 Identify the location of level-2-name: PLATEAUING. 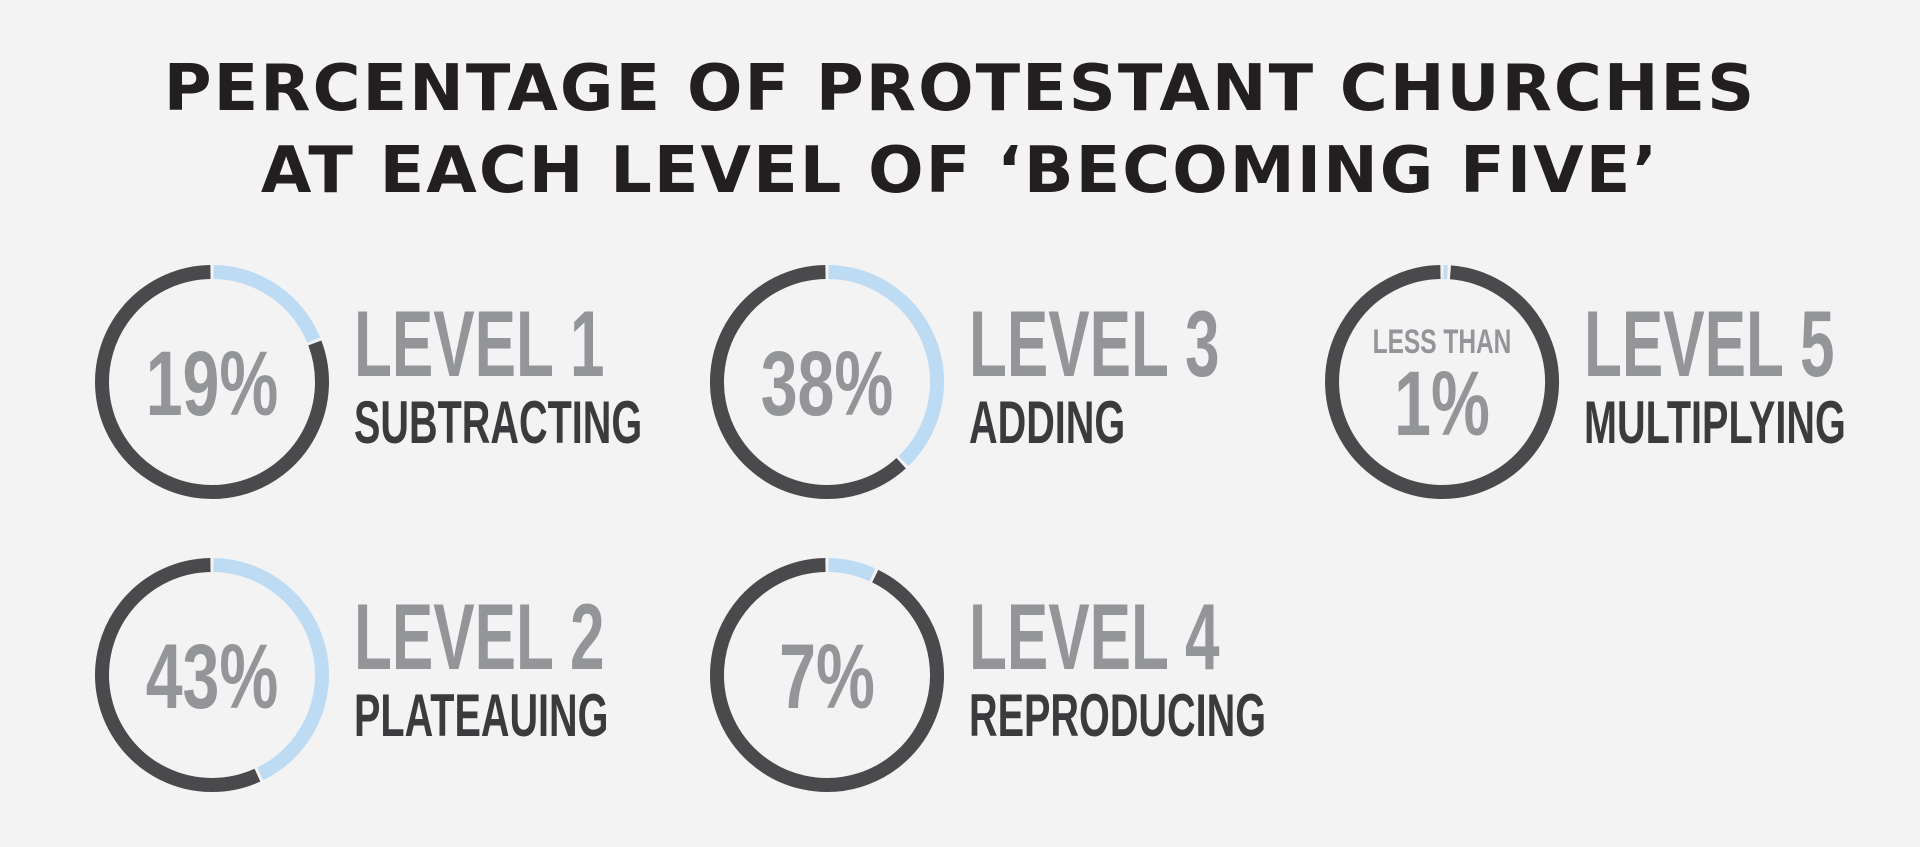
(481, 715).